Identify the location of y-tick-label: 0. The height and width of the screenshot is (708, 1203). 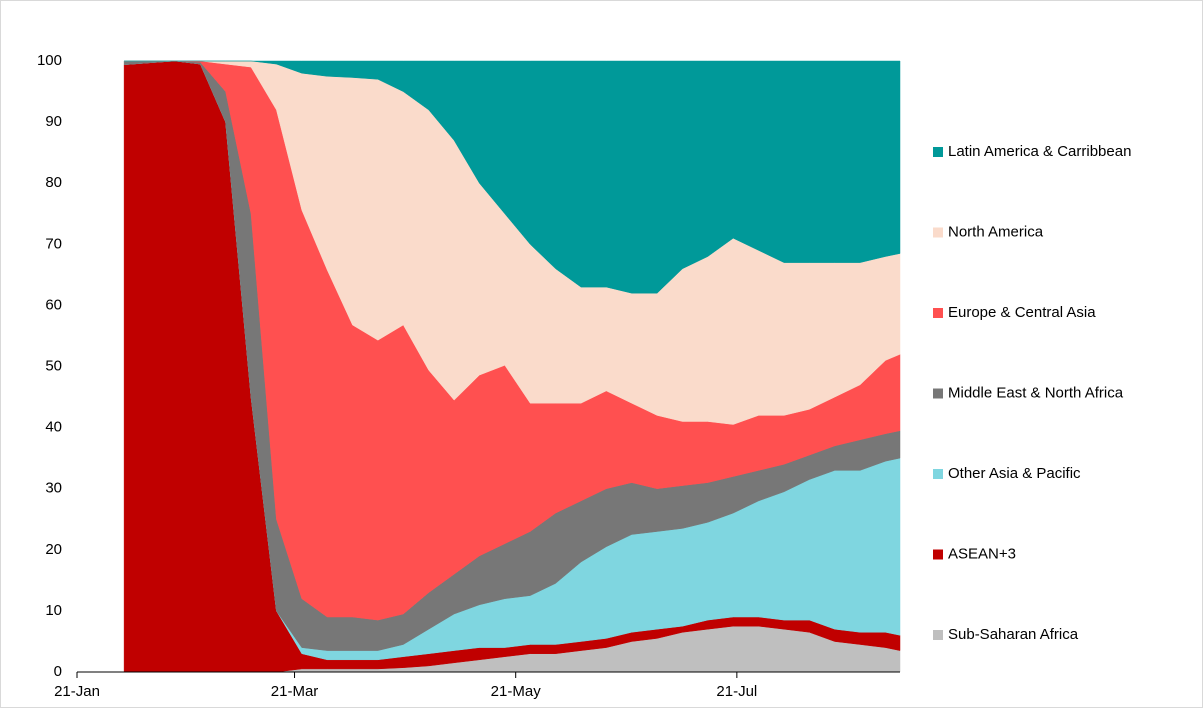
(58, 671).